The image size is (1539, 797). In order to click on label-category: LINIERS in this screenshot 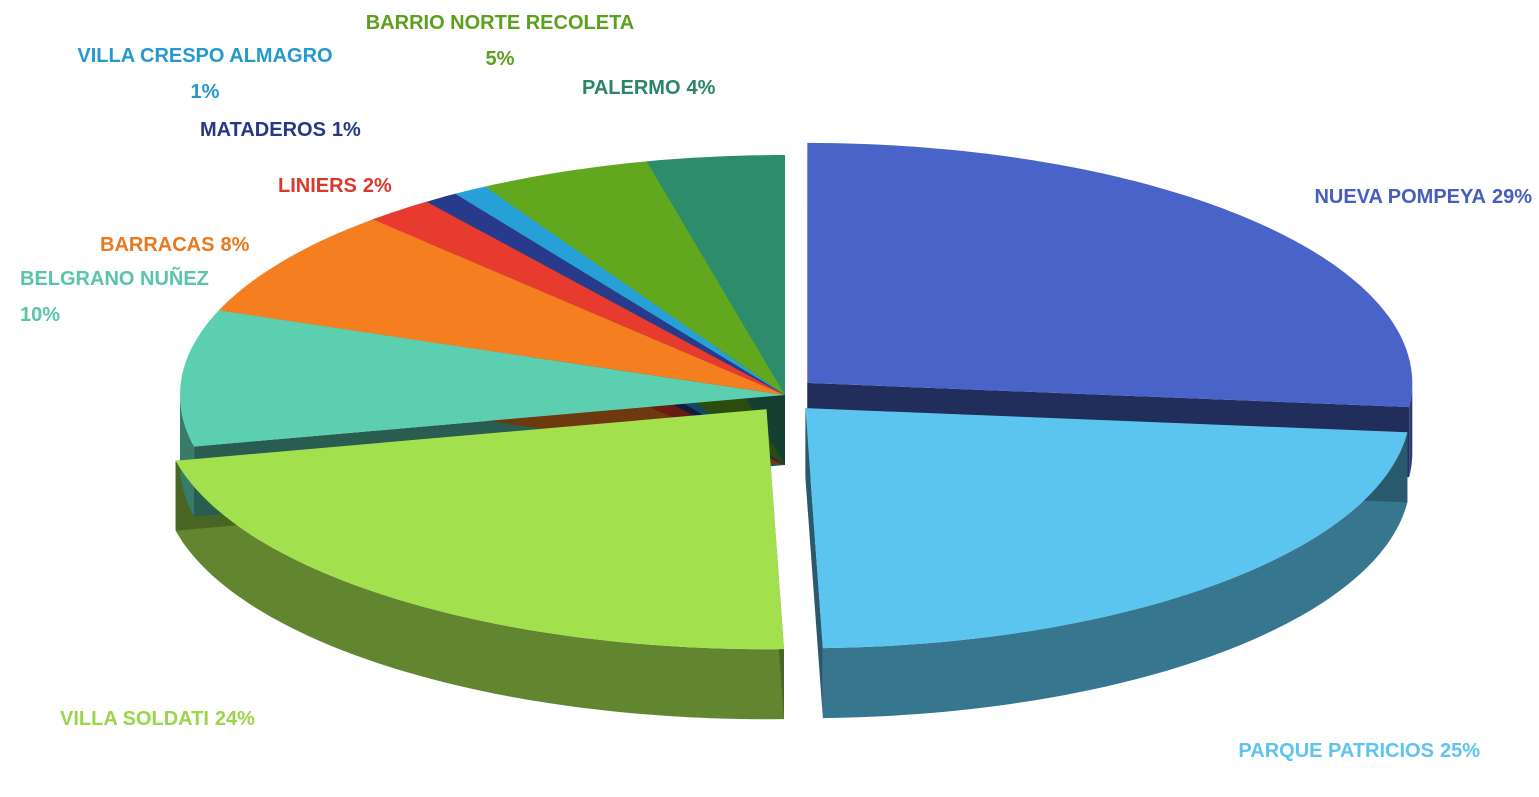, I will do `click(317, 186)`.